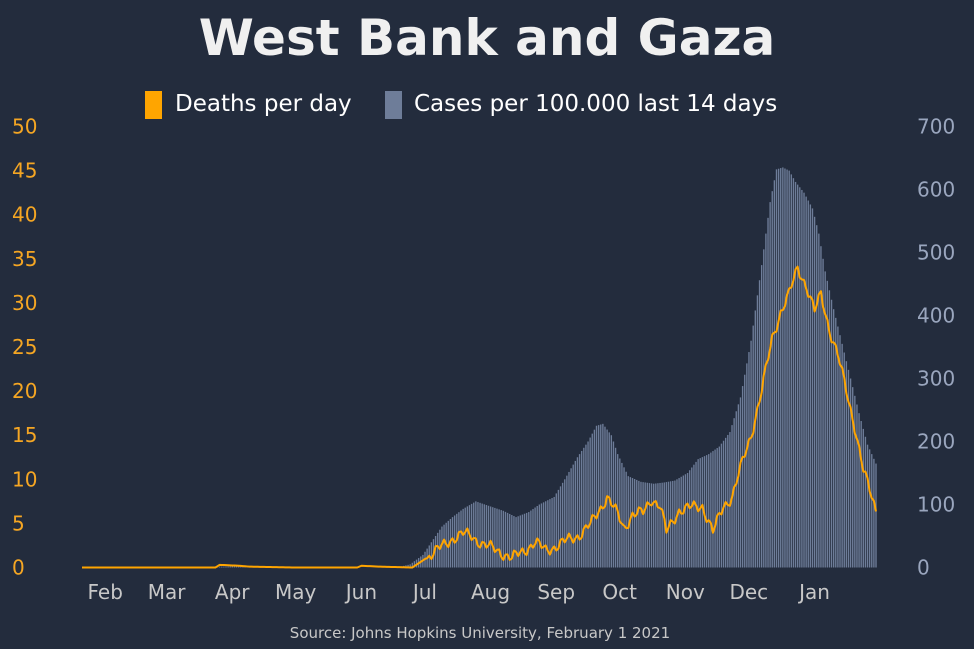 The image size is (974, 649). Describe the element at coordinates (24, 435) in the screenshot. I see `y-left-tick-label: 15` at that location.